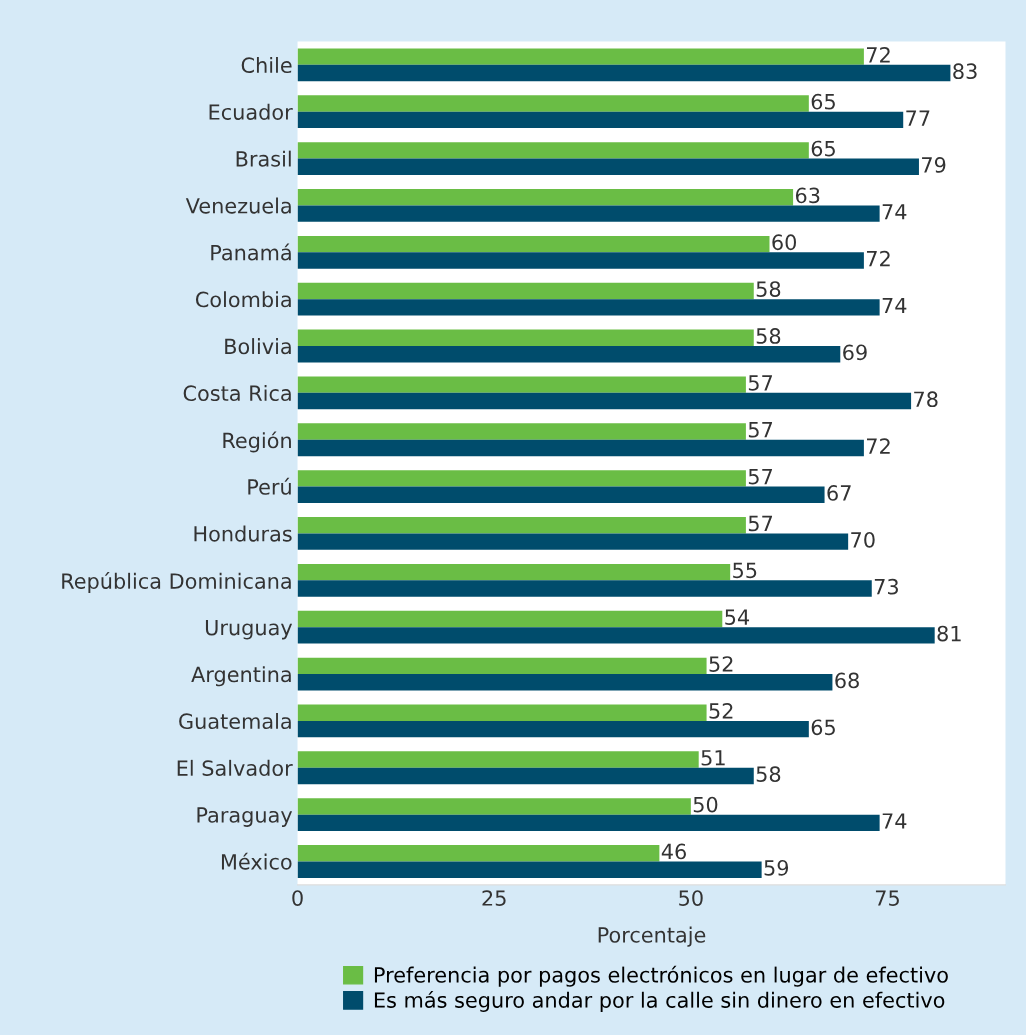  I want to click on x-tick-label: 25, so click(494, 898).